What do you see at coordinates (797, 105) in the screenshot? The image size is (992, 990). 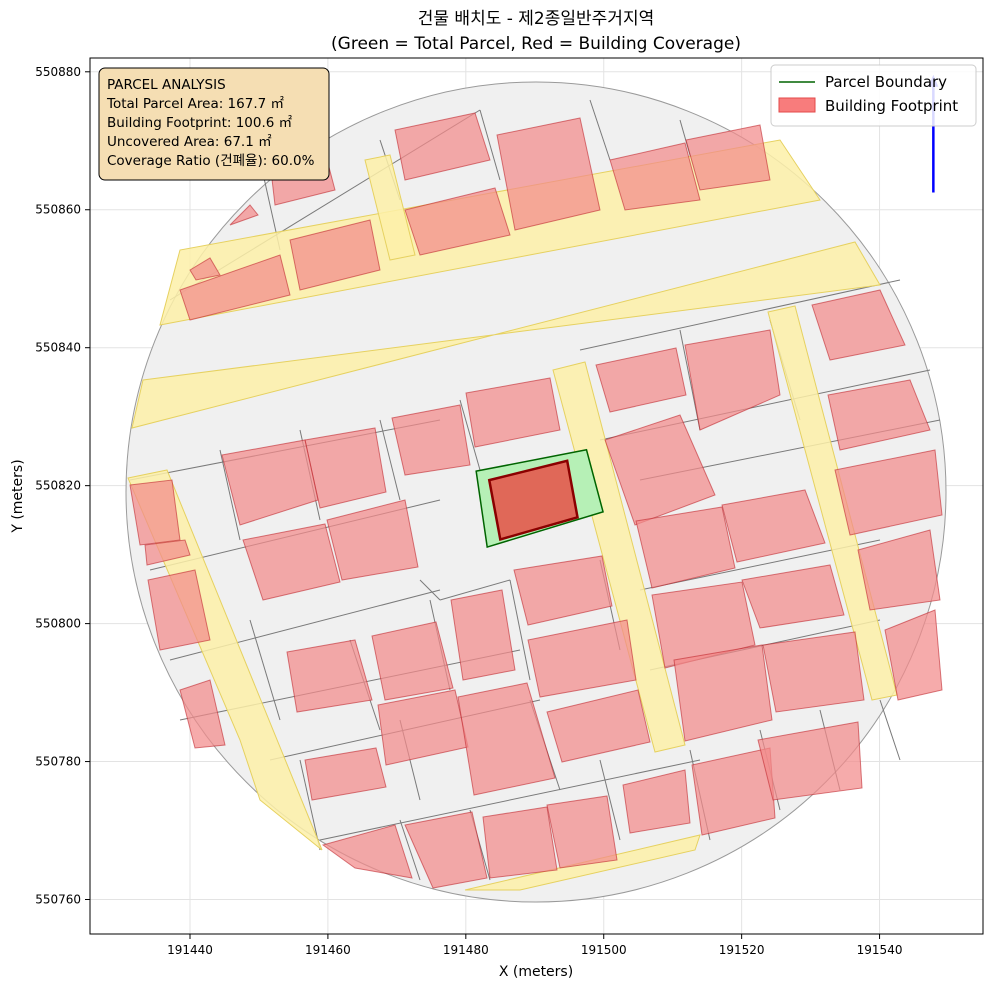 I see `legend-patch-swatch` at bounding box center [797, 105].